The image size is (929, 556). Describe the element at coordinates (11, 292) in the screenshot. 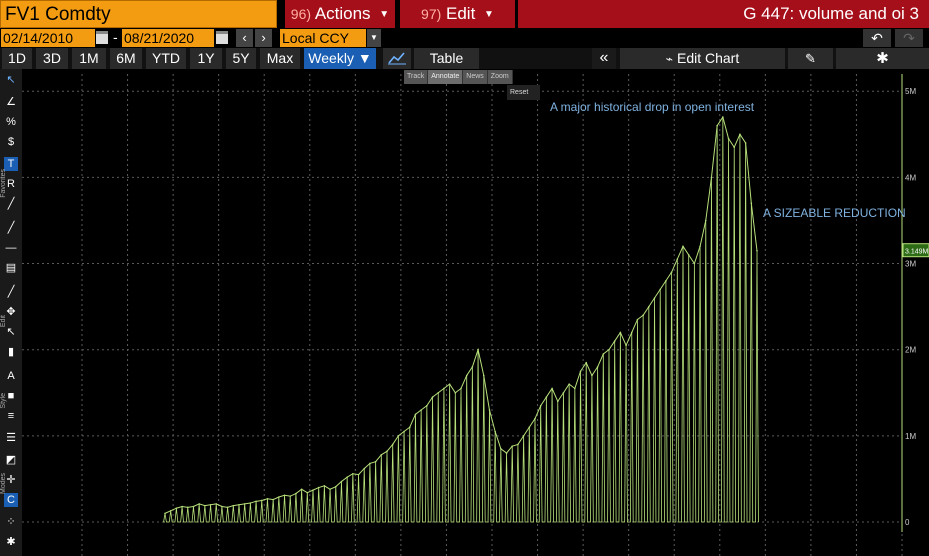

I see `pen-icon: ╱` at that location.